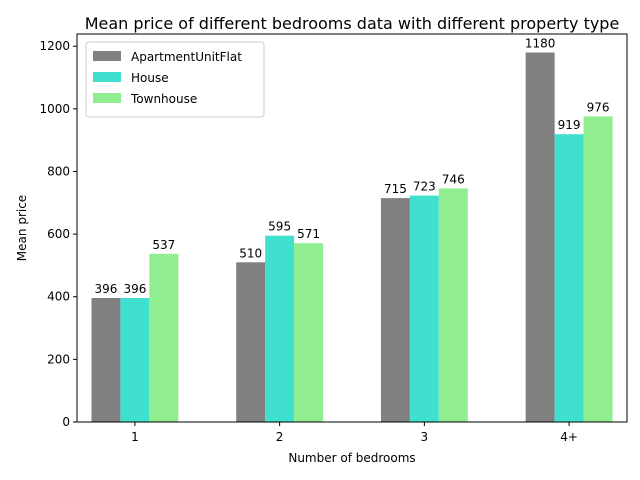  I want to click on bar-value-label: 537, so click(163, 245).